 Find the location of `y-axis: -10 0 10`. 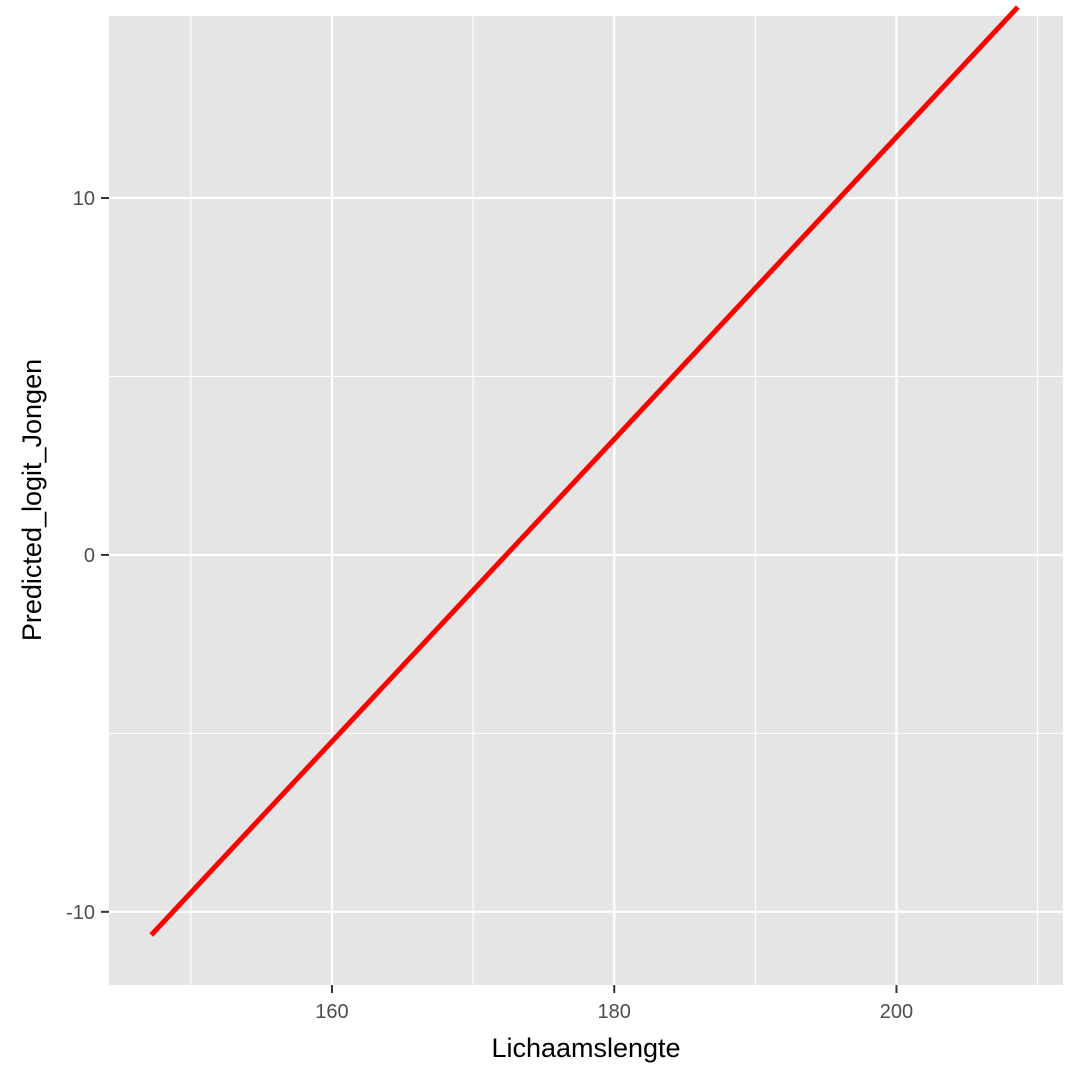

y-axis: -10 0 10 is located at coordinates (87, 556).